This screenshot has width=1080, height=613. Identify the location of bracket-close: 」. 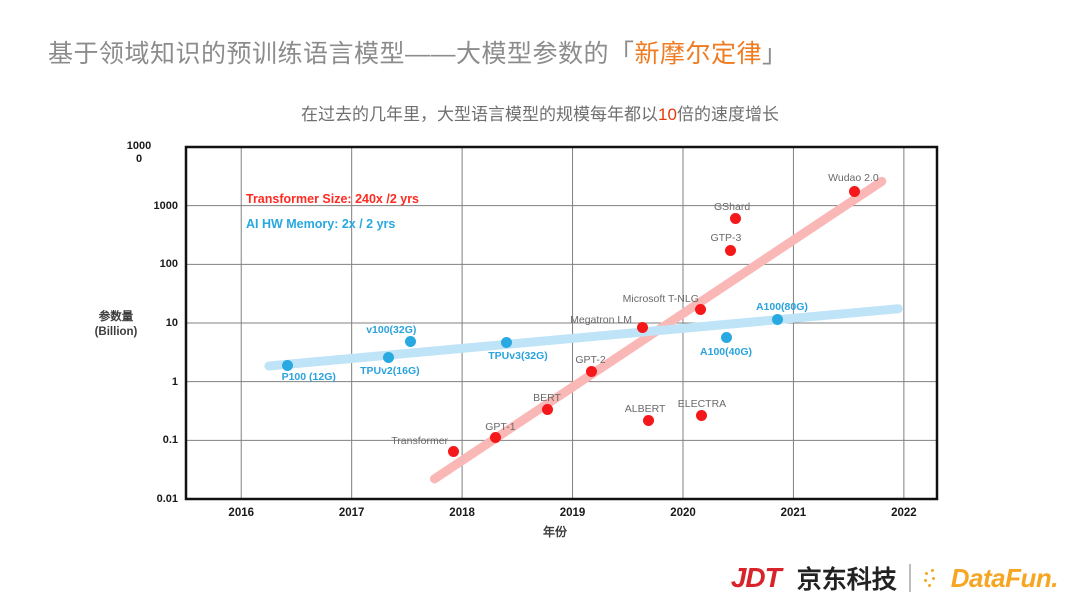
(775, 54).